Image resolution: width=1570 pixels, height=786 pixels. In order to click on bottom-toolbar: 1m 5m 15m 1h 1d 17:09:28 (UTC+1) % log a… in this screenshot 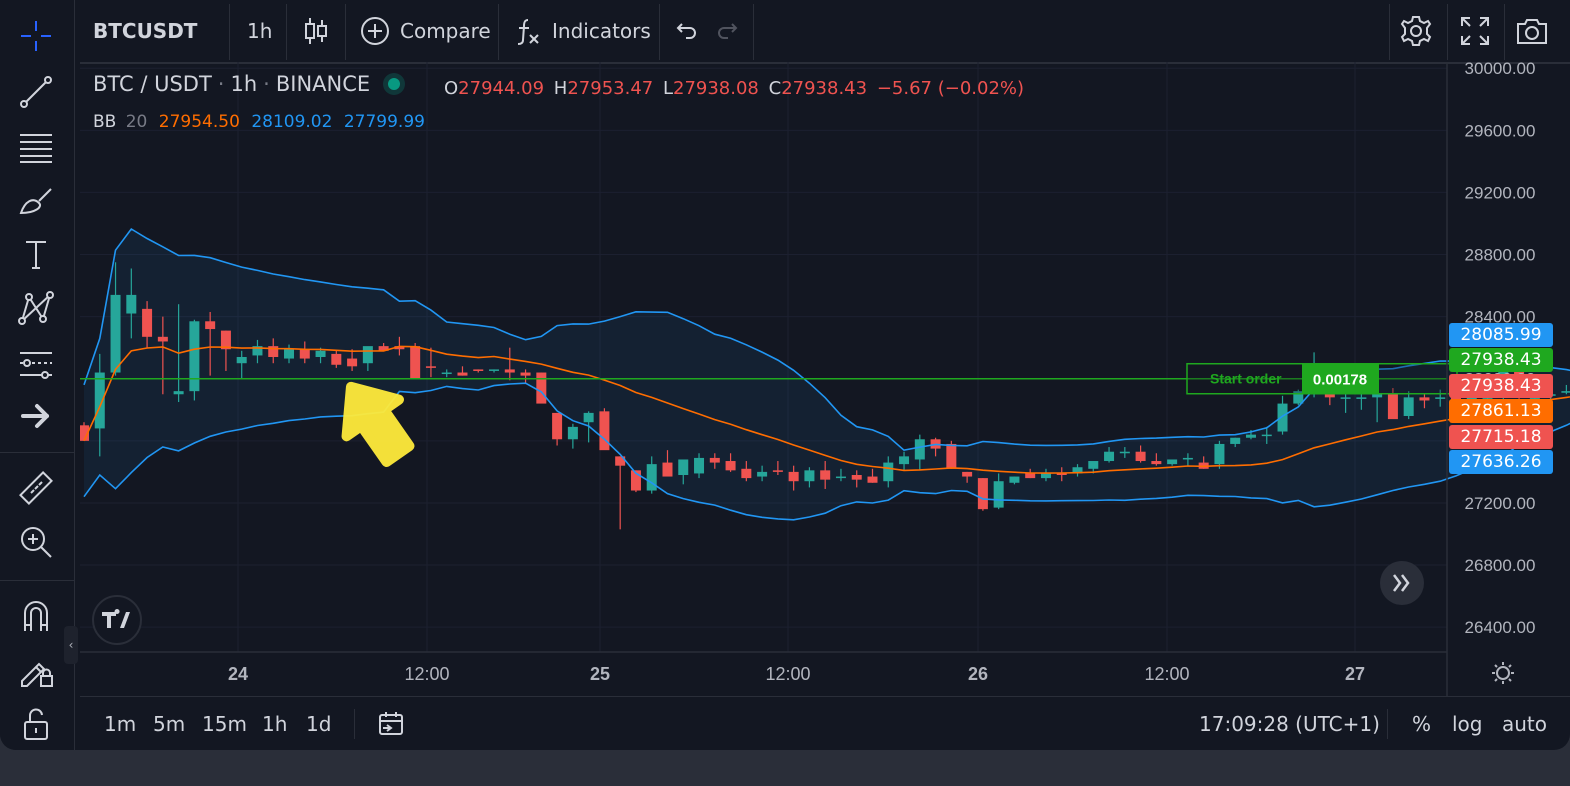, I will do `click(825, 723)`.